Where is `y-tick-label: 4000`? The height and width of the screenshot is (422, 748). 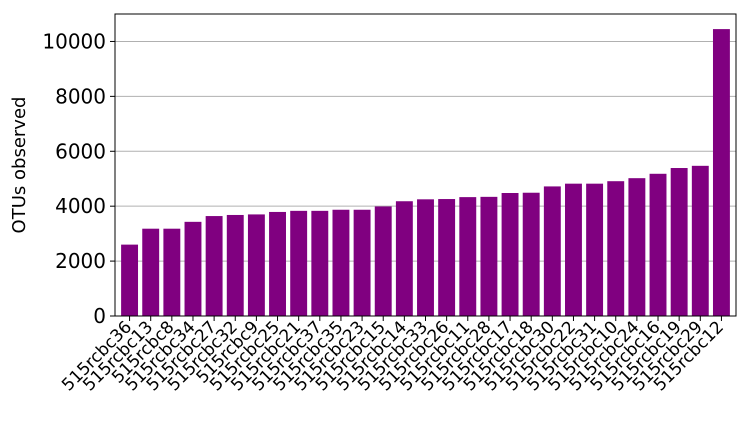
y-tick-label: 4000 is located at coordinates (80, 206).